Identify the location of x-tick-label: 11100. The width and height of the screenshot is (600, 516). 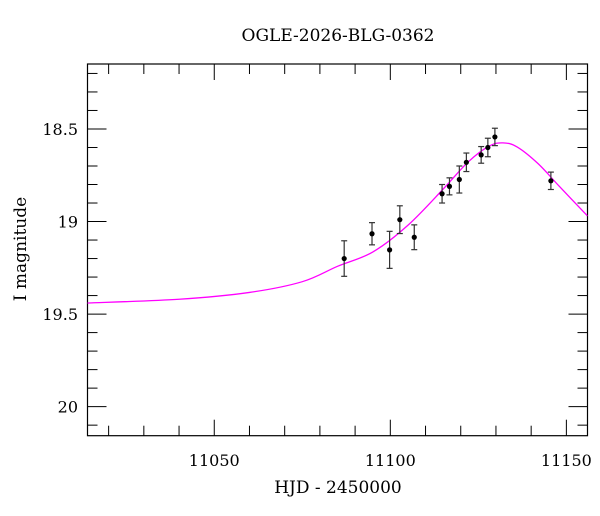
(390, 460).